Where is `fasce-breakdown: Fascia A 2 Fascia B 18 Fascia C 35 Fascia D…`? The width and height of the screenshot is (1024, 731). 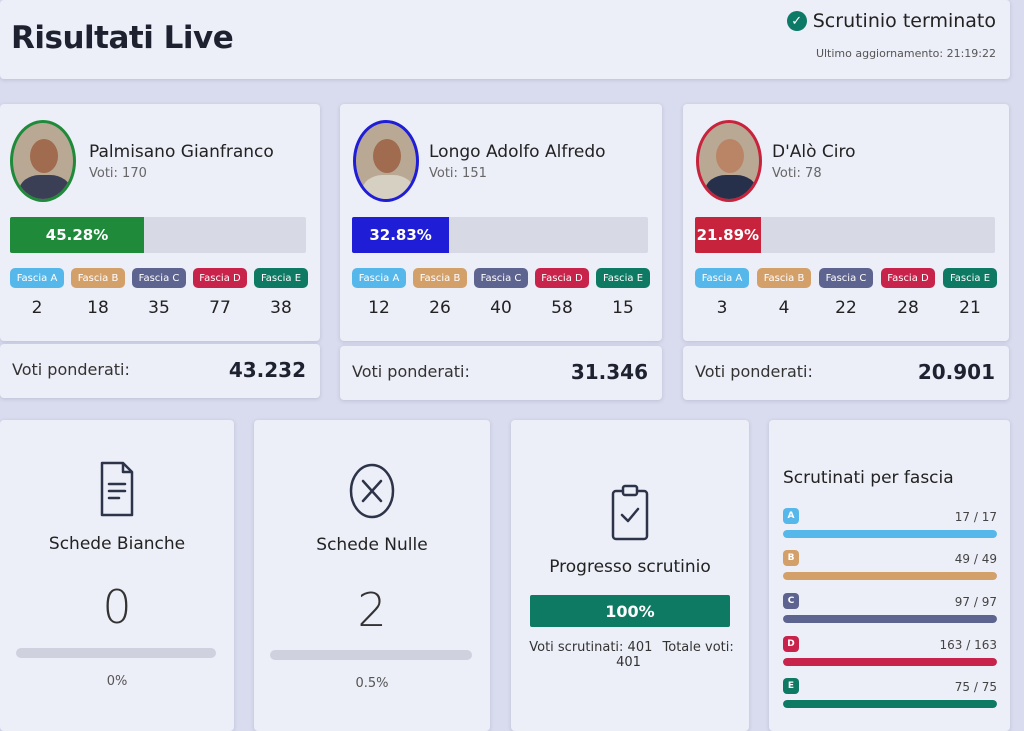
fasce-breakdown: Fascia A 2 Fascia B 18 Fascia C 35 Fascia D… is located at coordinates (159, 293).